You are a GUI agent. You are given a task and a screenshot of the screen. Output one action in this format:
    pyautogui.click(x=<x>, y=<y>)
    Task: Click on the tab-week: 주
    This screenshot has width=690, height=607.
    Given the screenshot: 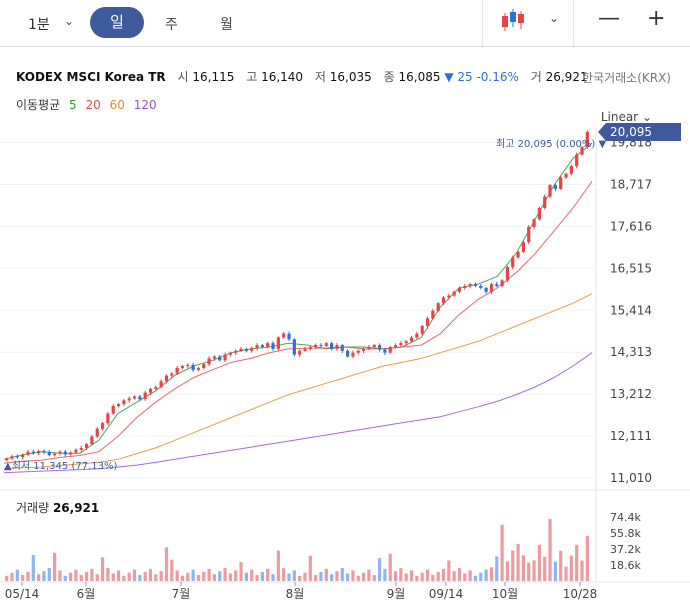 What is the action you would take?
    pyautogui.click(x=171, y=25)
    